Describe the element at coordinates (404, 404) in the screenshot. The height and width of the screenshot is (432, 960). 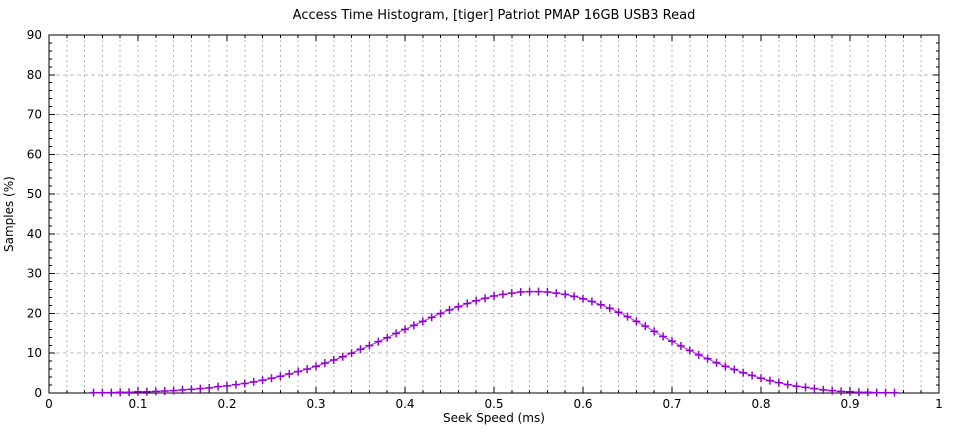
I see `svg-text: 0.4` at that location.